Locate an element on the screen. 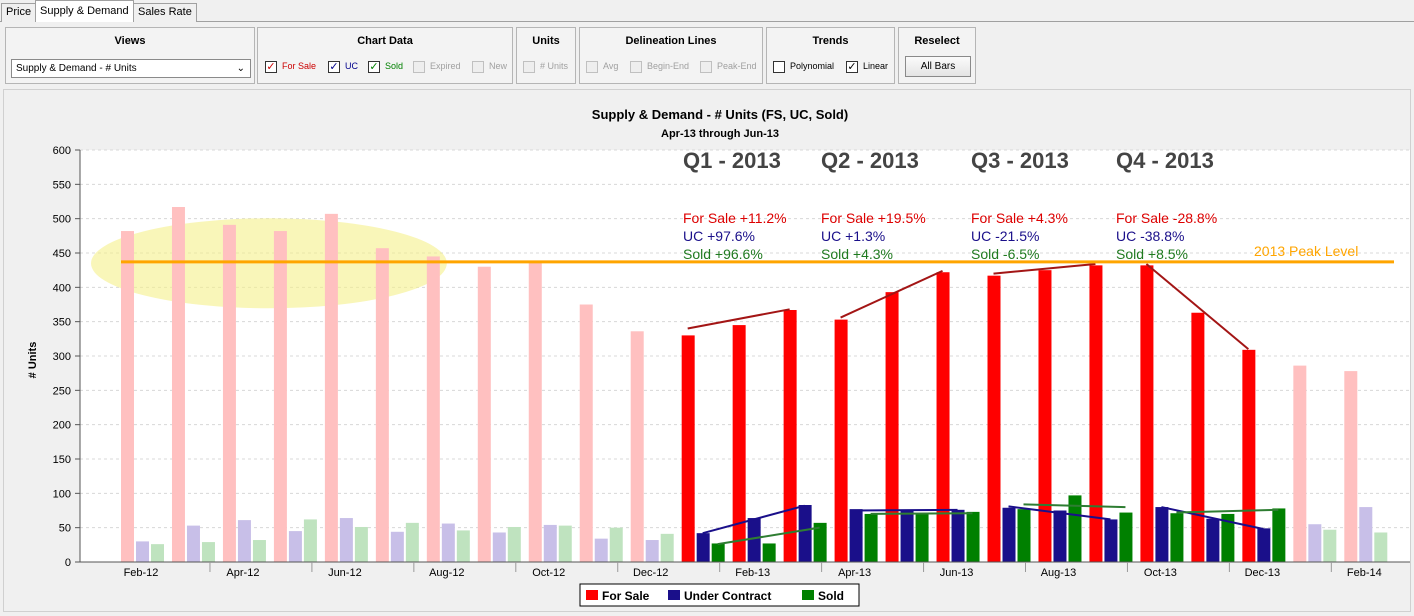  quarter-title: Q1 - 2013 is located at coordinates (732, 160).